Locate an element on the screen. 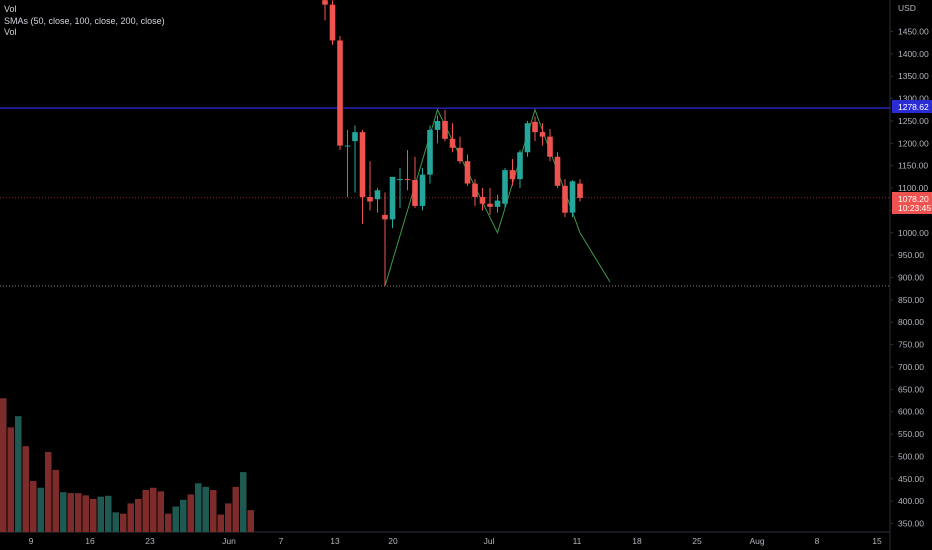 Image resolution: width=932 pixels, height=550 pixels. y-tick-label: 350.00 is located at coordinates (911, 524).